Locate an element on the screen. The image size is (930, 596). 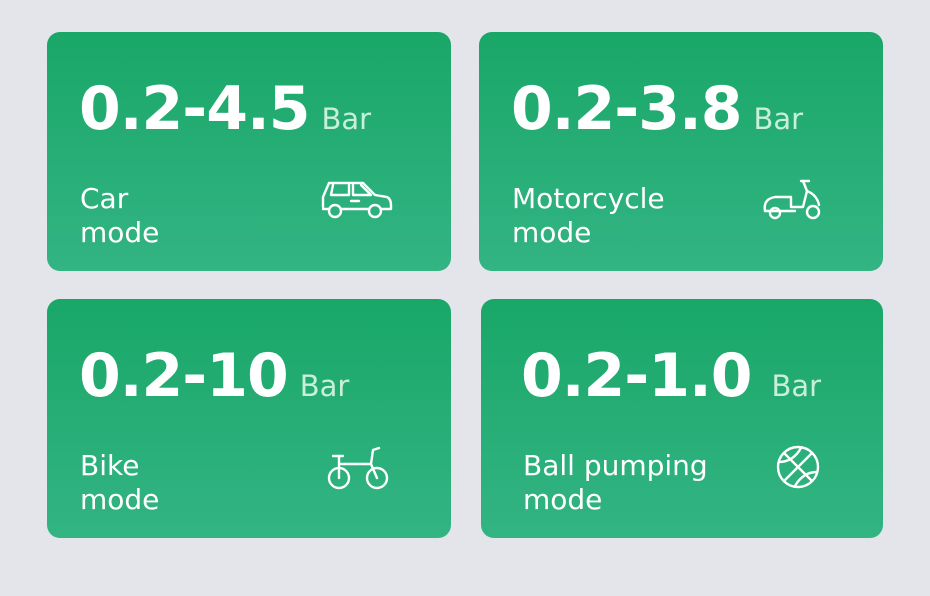
pressure-range: 0.2-3.8 Bar is located at coordinates (657, 109).